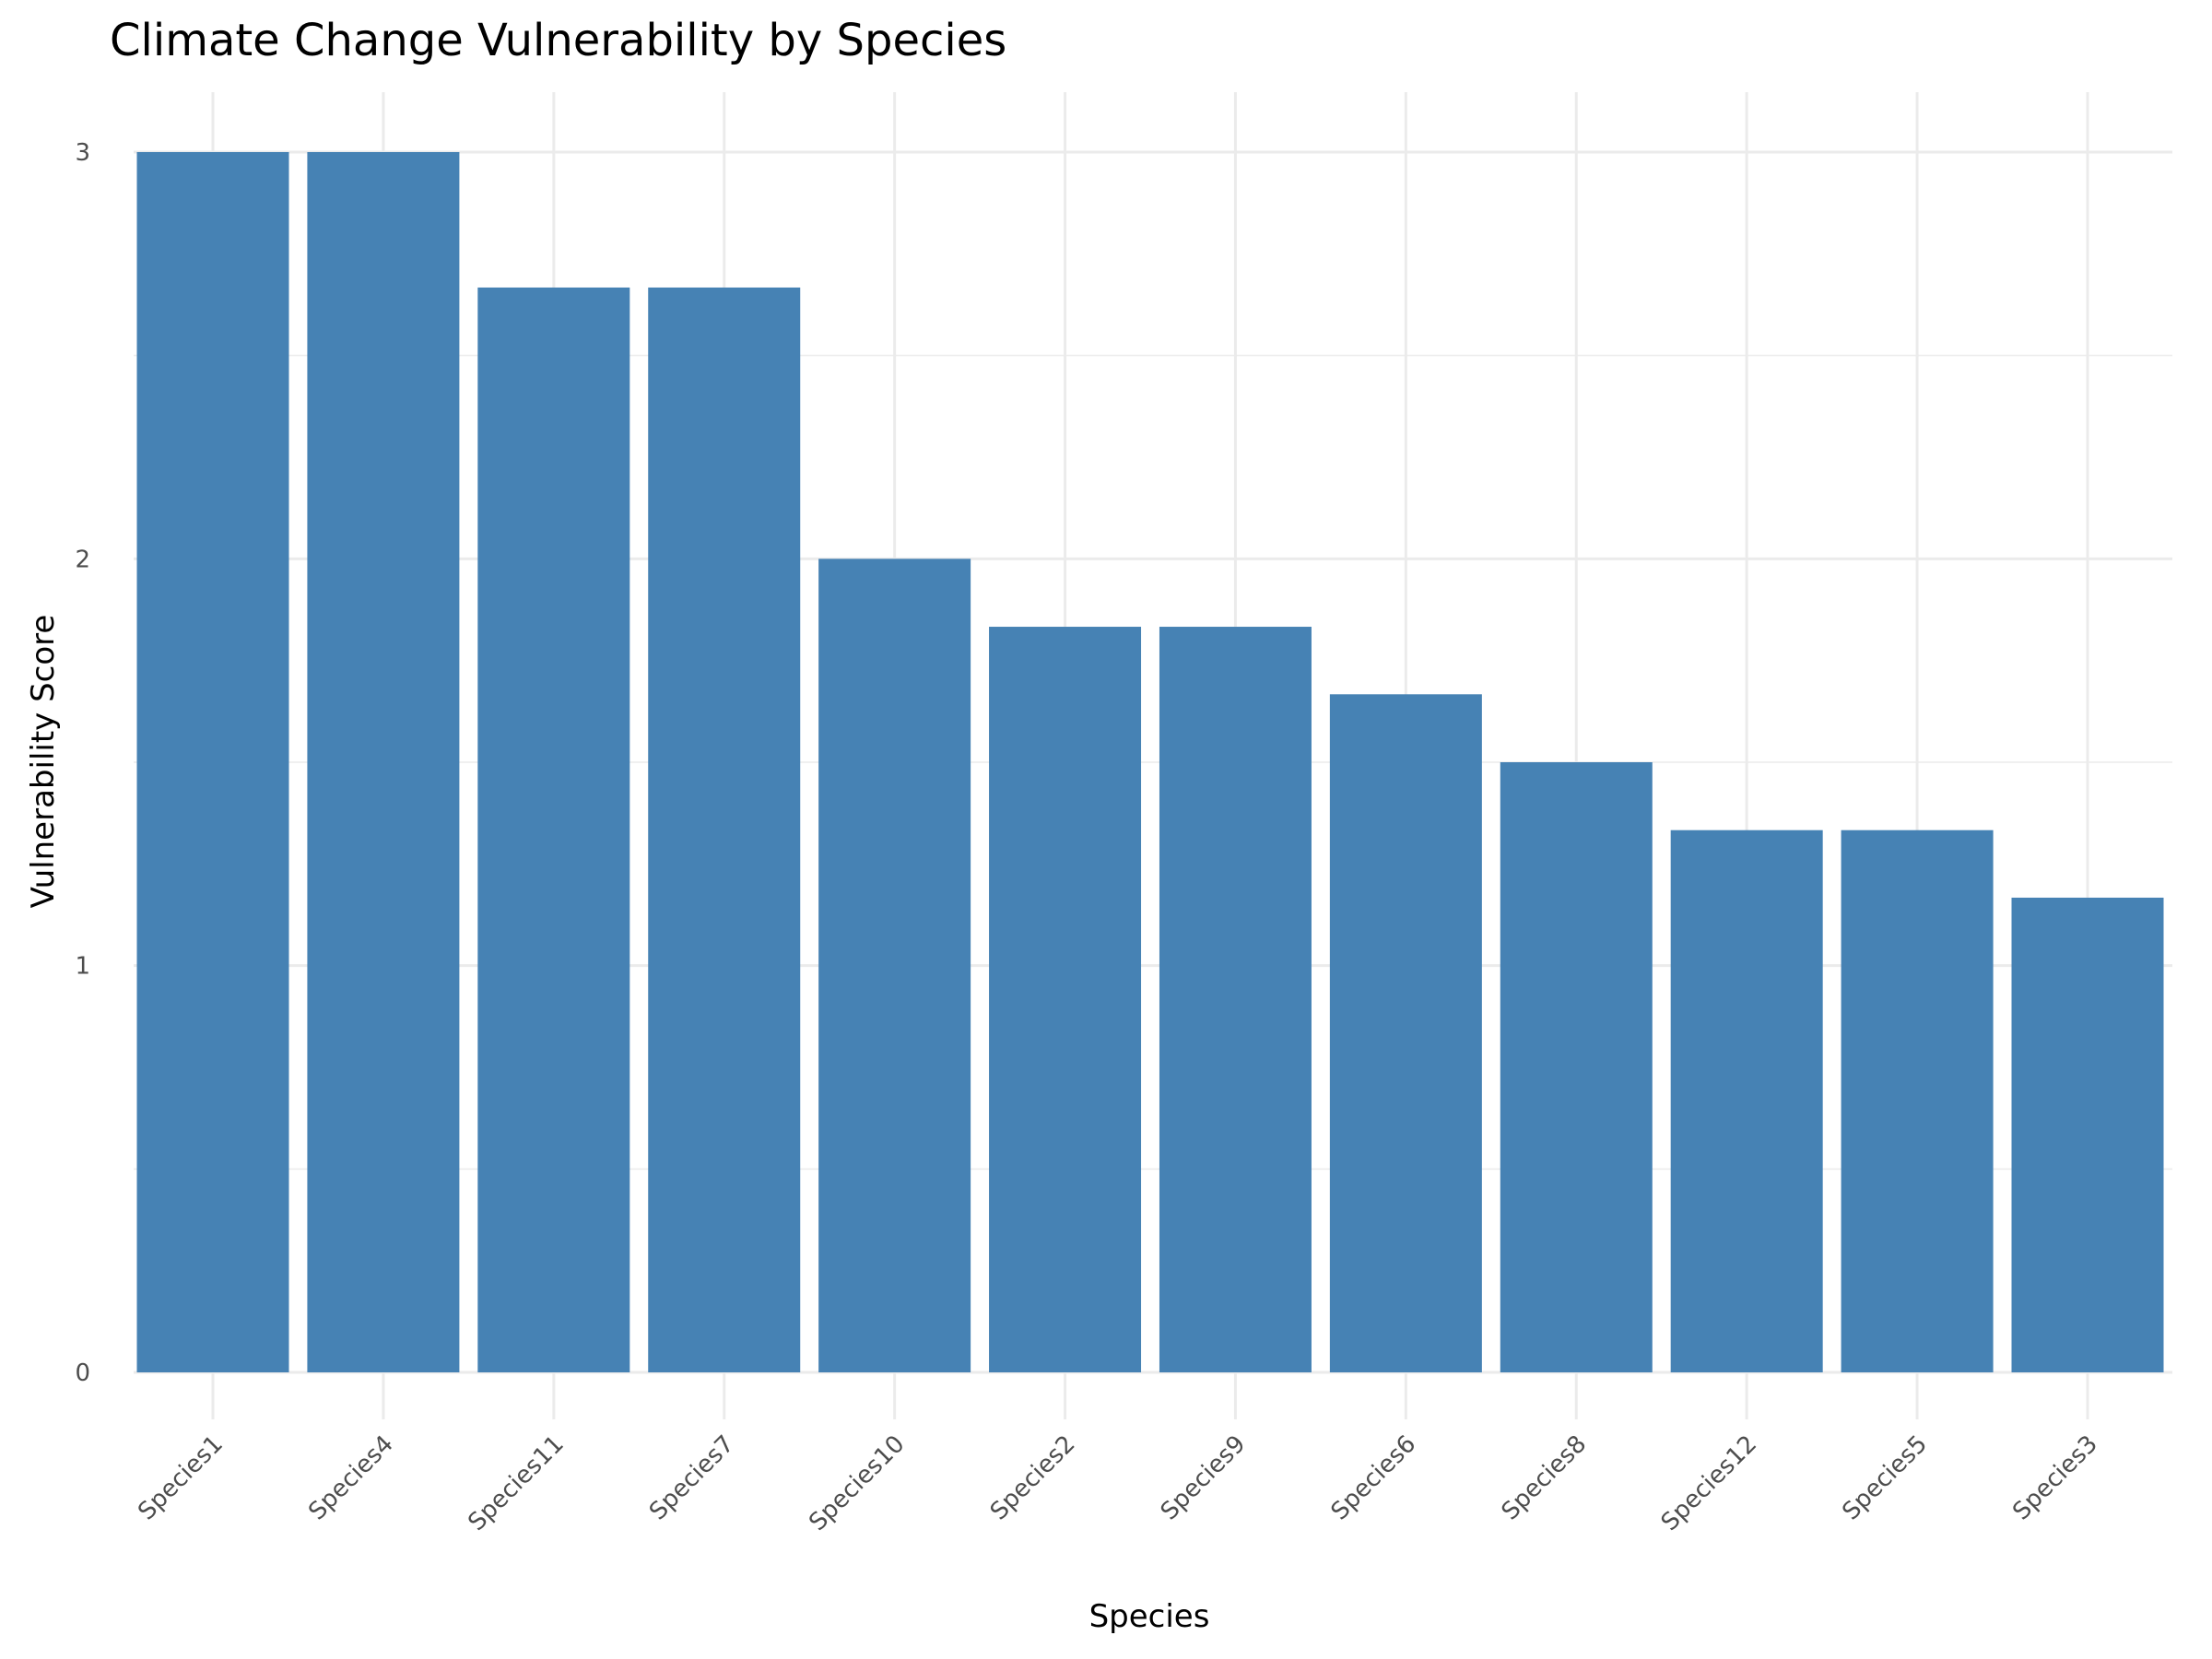 The image size is (2212, 1659). What do you see at coordinates (2055, 1478) in the screenshot?
I see `x-tick-label: Species3` at bounding box center [2055, 1478].